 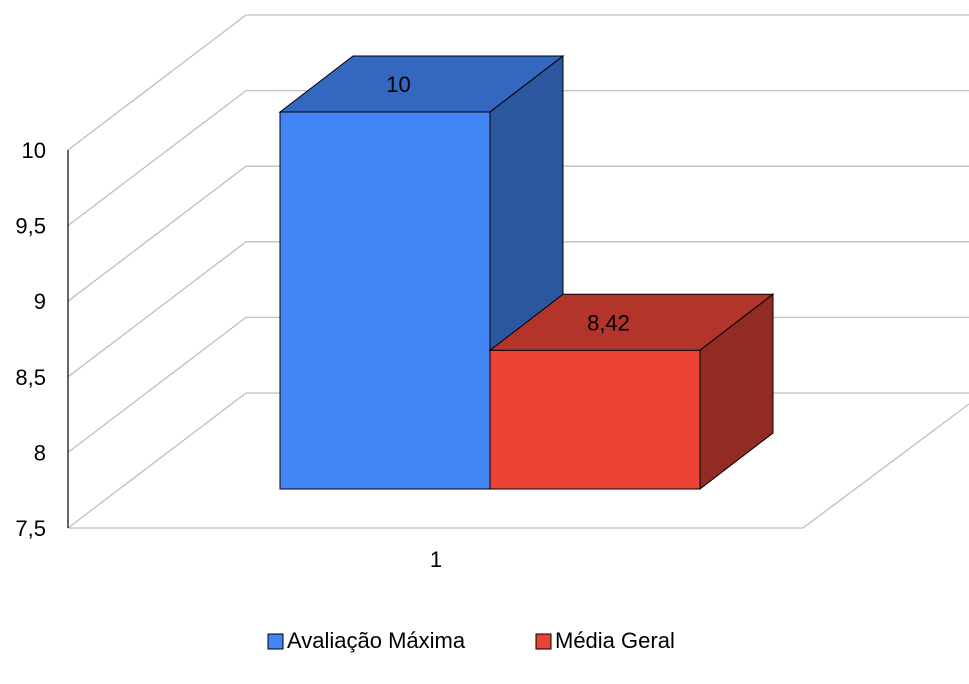 I want to click on legend-label: Avaliação Máxima, so click(x=376, y=640).